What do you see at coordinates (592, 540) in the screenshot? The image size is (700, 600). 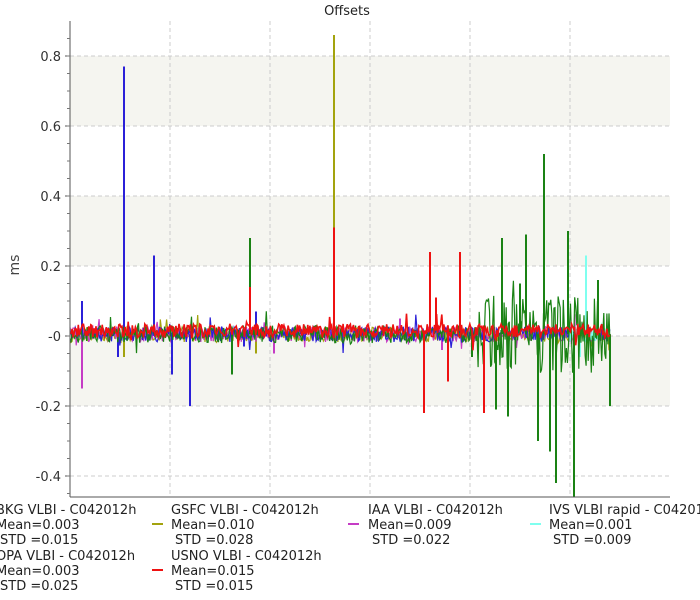 I see `legend-std: STD =0.009` at bounding box center [592, 540].